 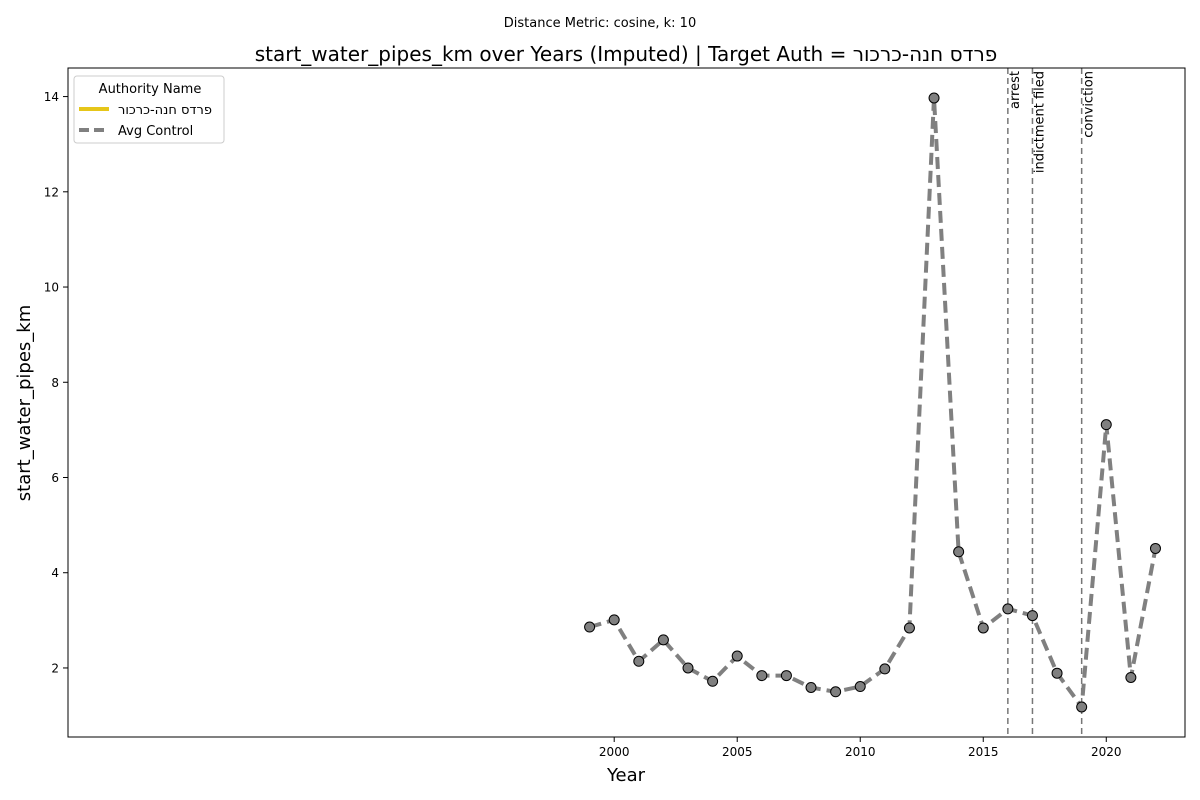 I want to click on chart-suptitle: Distance Metric: cosine, k: 10, so click(x=600, y=23).